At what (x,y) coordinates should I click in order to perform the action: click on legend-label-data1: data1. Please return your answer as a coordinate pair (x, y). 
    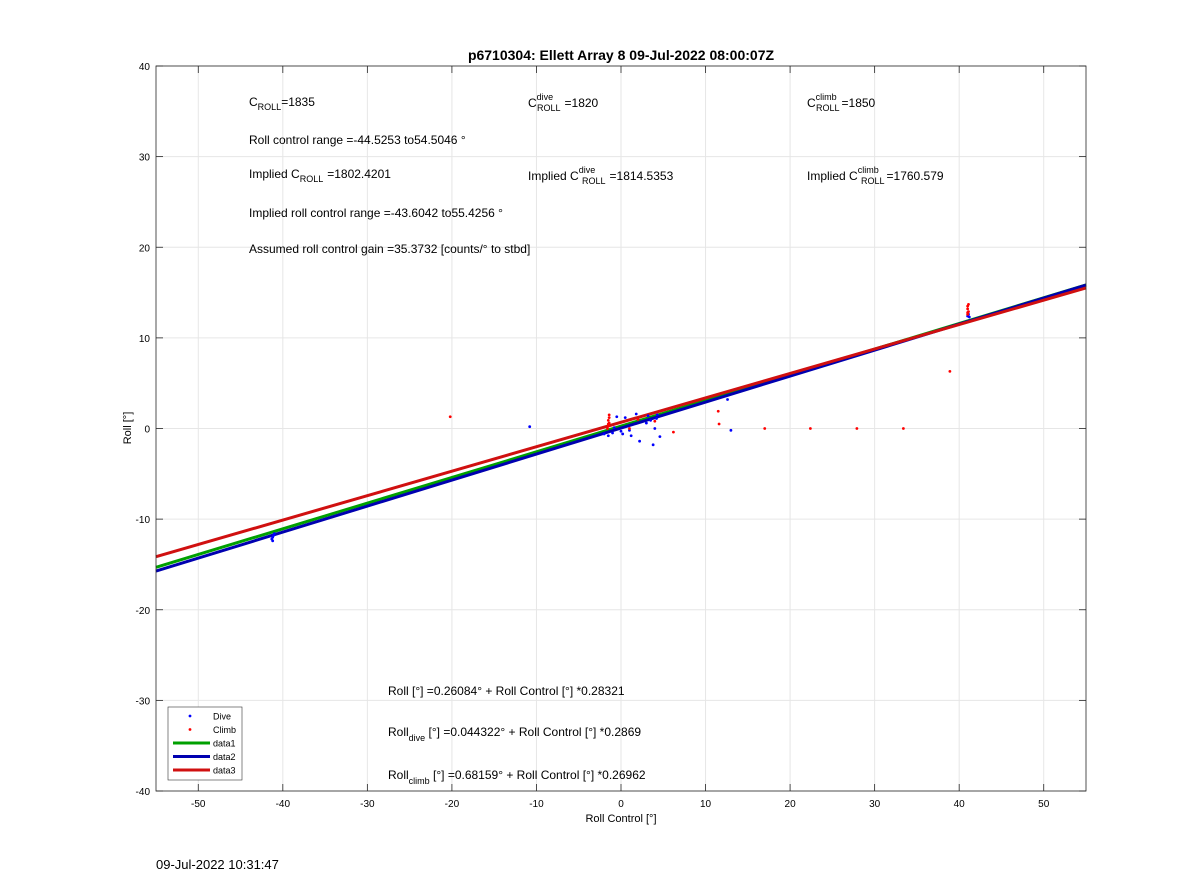
    Looking at the image, I should click on (224, 744).